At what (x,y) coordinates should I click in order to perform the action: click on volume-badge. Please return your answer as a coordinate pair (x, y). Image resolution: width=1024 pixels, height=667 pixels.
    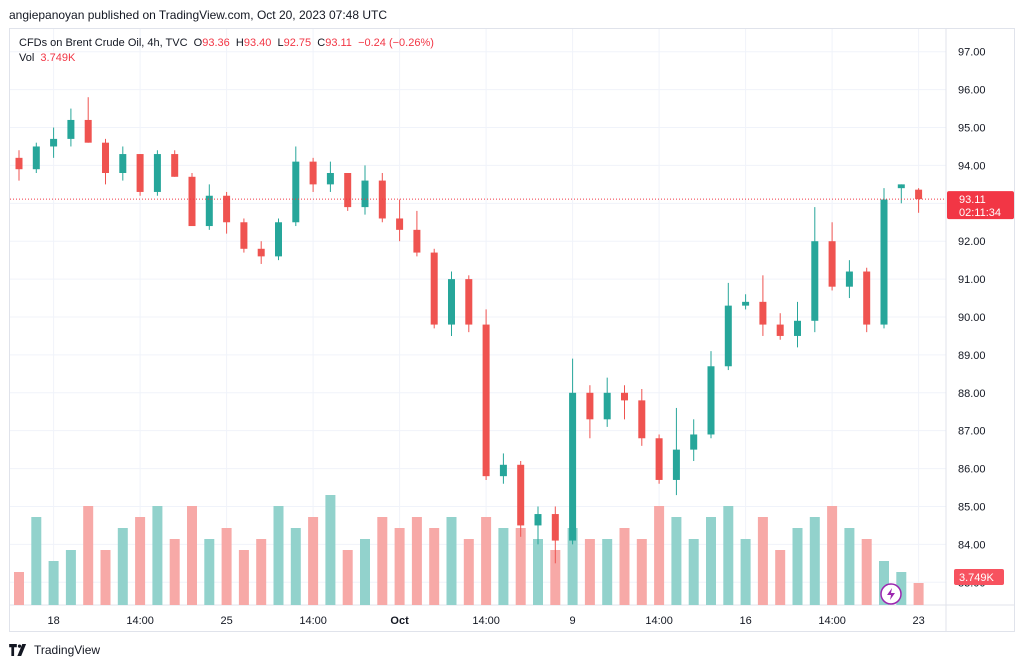
    Looking at the image, I should click on (979, 577).